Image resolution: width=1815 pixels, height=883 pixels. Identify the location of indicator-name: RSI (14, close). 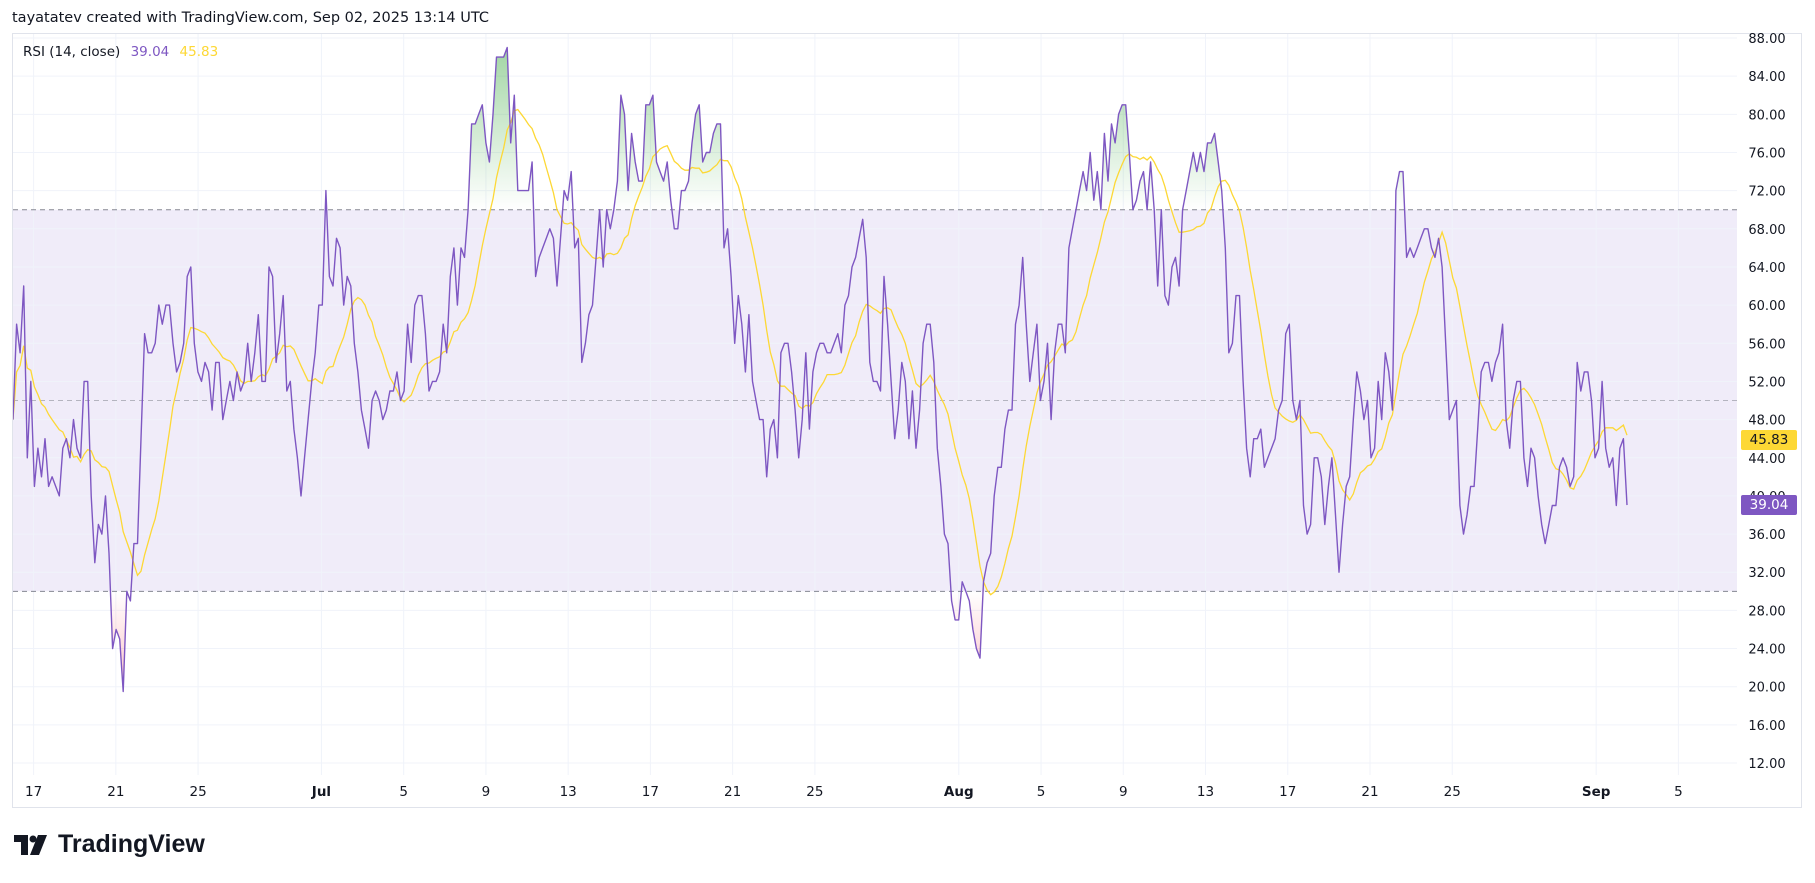
(72, 52).